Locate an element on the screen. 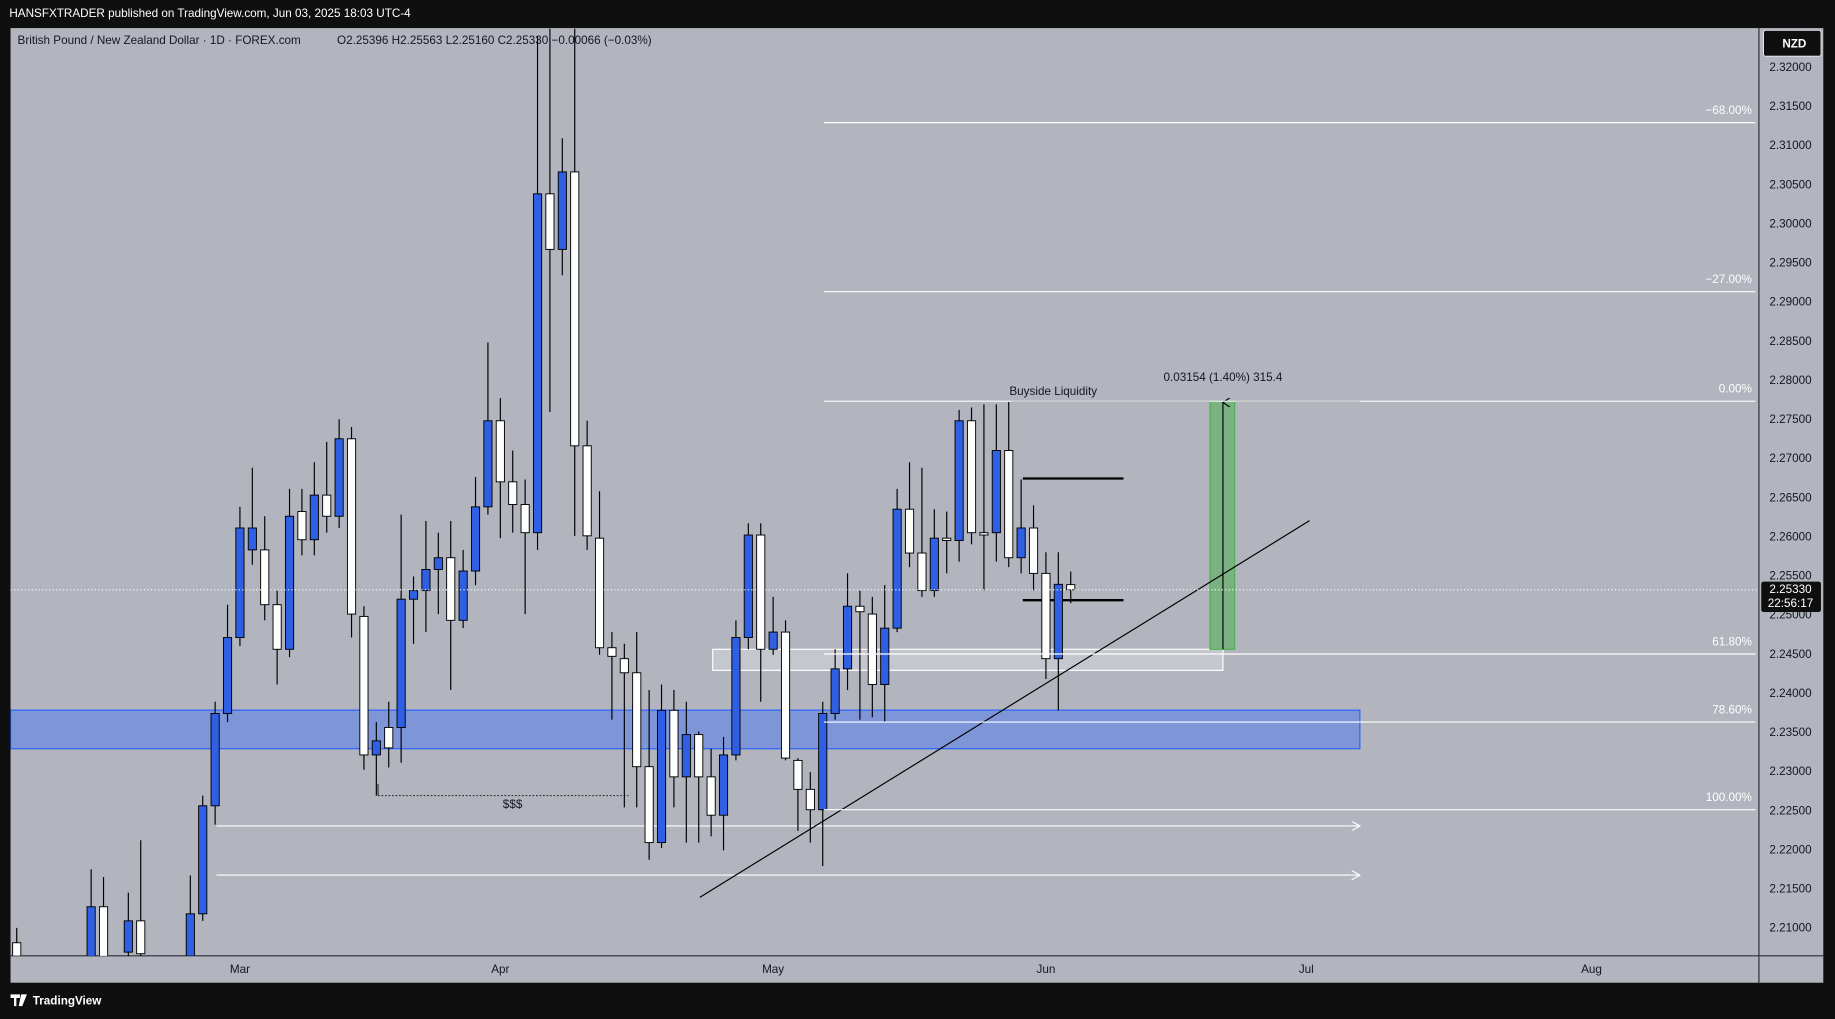  fib-label: 100.00% is located at coordinates (1729, 797).